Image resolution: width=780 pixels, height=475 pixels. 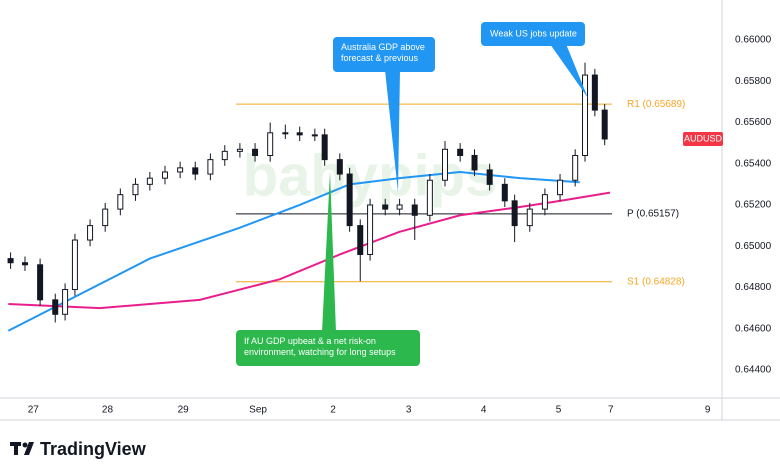 What do you see at coordinates (656, 104) in the screenshot?
I see `pivot-label: R1 (0.65689)` at bounding box center [656, 104].